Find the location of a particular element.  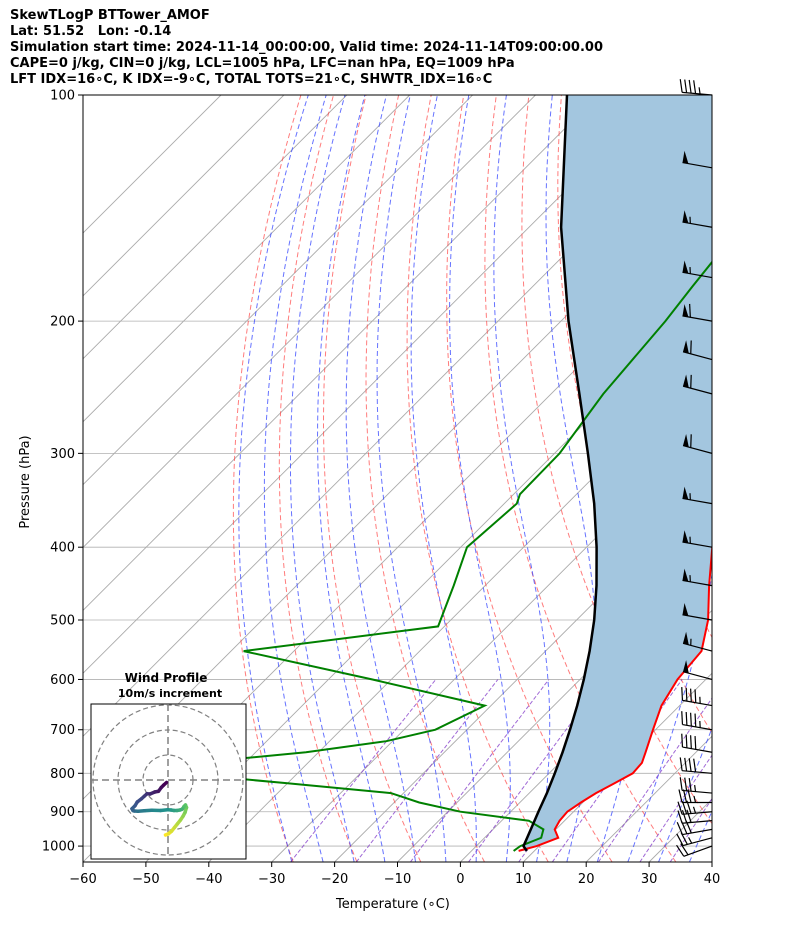

y-tick-label: 1000 is located at coordinates (58, 847).